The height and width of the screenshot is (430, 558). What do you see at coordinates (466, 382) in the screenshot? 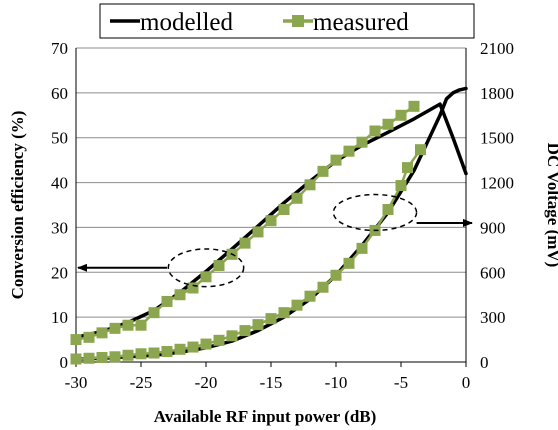
I see `x-tick-6: 0` at bounding box center [466, 382].